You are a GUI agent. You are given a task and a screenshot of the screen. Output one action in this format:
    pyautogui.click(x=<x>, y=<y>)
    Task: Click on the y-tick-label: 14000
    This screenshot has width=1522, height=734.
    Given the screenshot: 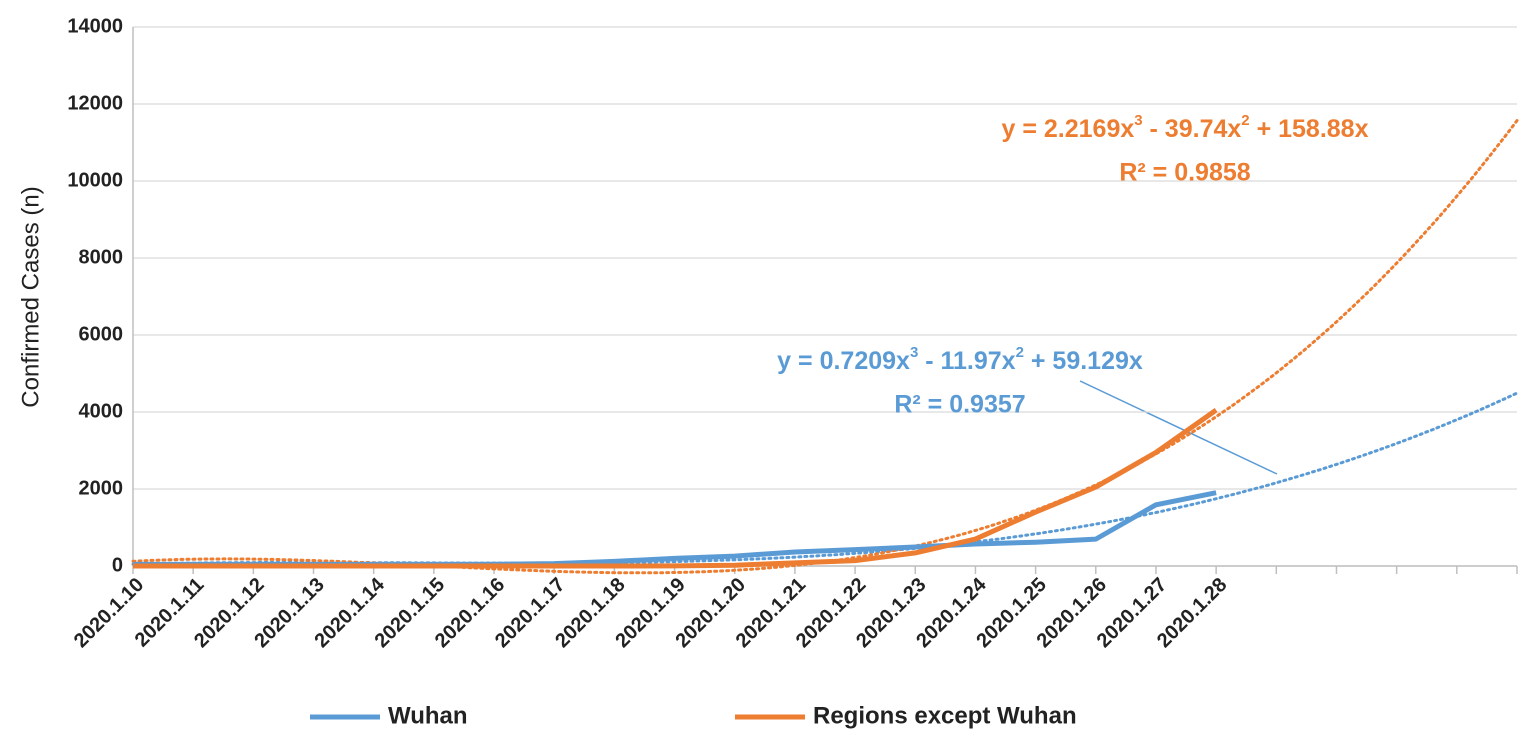 What is the action you would take?
    pyautogui.click(x=95, y=26)
    